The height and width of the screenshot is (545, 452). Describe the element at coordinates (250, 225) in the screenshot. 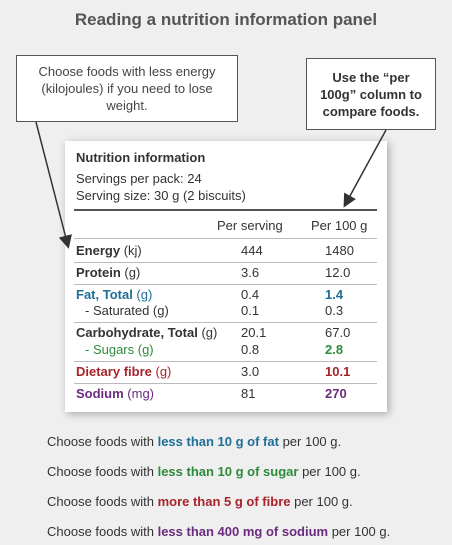

I see `col-per-serving: Per serving` at that location.